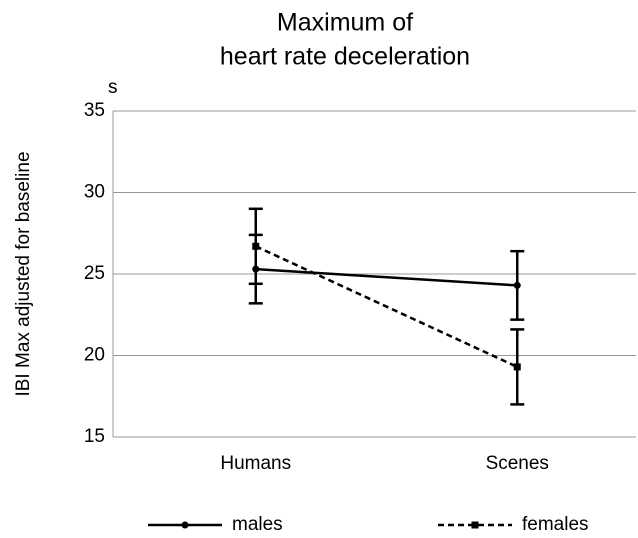 This screenshot has width=638, height=538. Describe the element at coordinates (94, 110) in the screenshot. I see `y-tick-label: 35` at that location.